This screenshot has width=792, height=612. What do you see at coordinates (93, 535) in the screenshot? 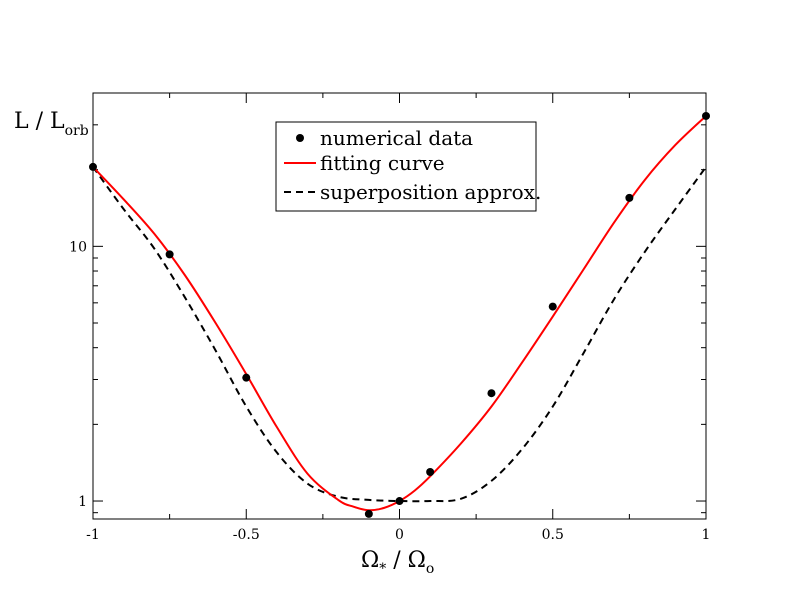
I see `x-tick-label: -1` at bounding box center [93, 535].